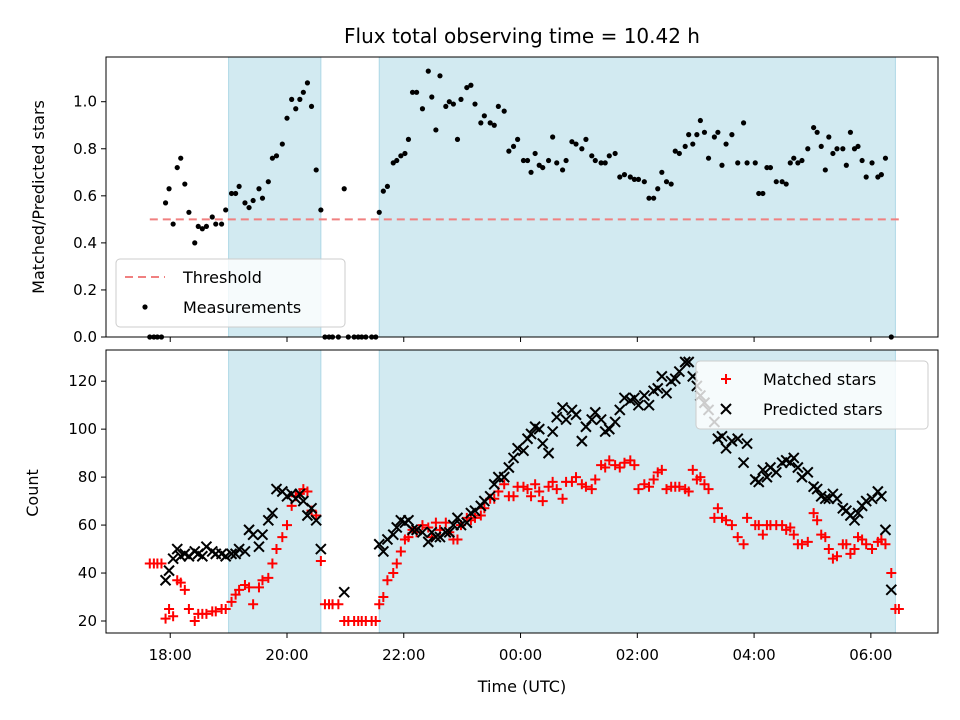 The image size is (960, 720). I want to click on y-tick-label: 0.2, so click(85, 290).